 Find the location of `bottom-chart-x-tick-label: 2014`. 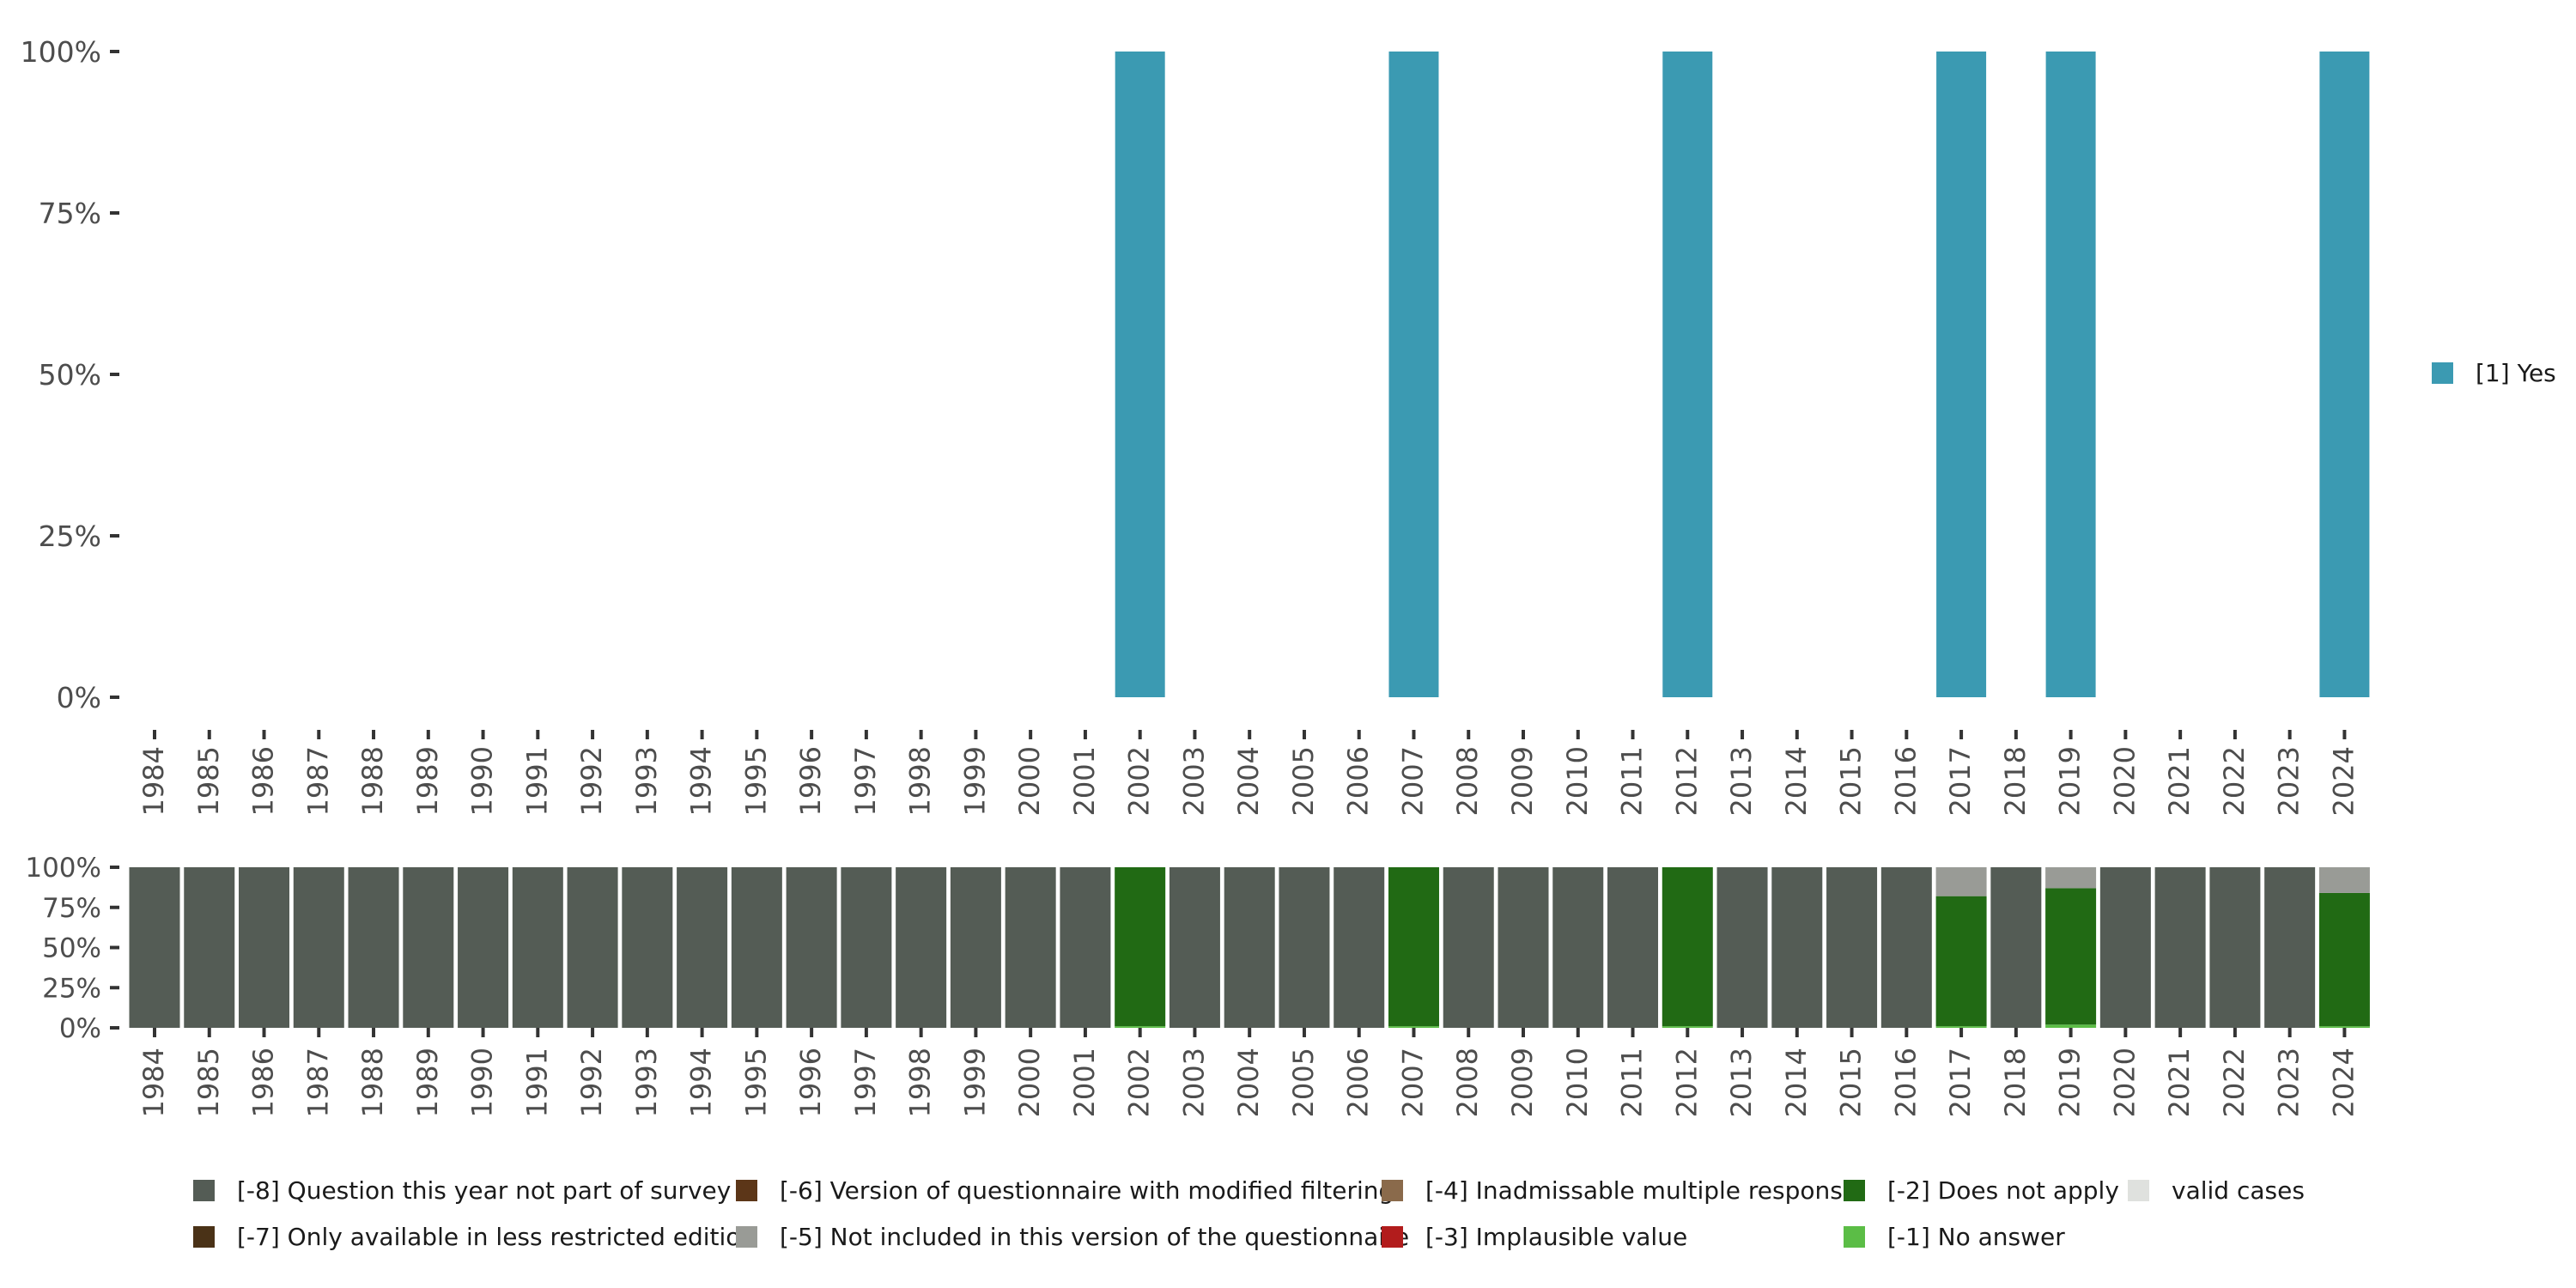

bottom-chart-x-tick-label: 2014 is located at coordinates (1797, 1082).